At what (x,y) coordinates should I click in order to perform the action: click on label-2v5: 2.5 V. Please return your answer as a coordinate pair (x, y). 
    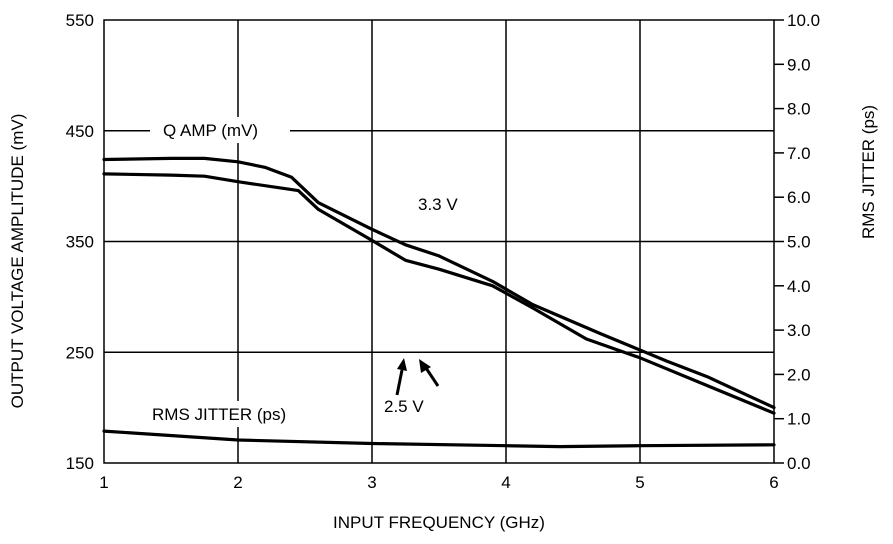
    Looking at the image, I should click on (404, 406).